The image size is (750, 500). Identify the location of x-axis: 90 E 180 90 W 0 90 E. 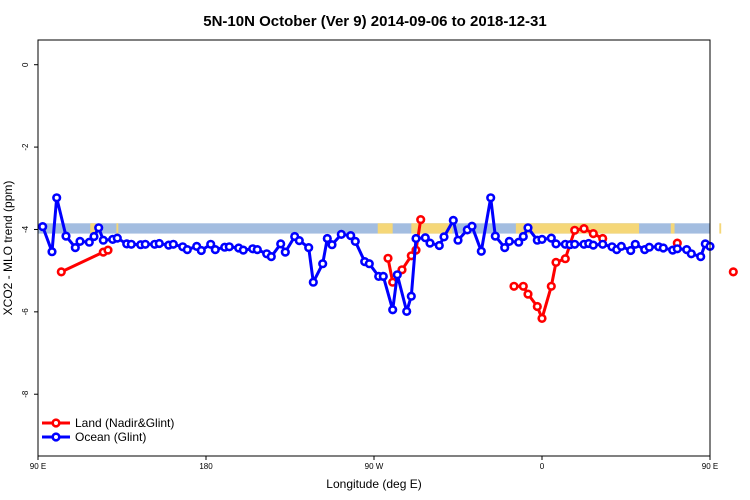
(374, 463).